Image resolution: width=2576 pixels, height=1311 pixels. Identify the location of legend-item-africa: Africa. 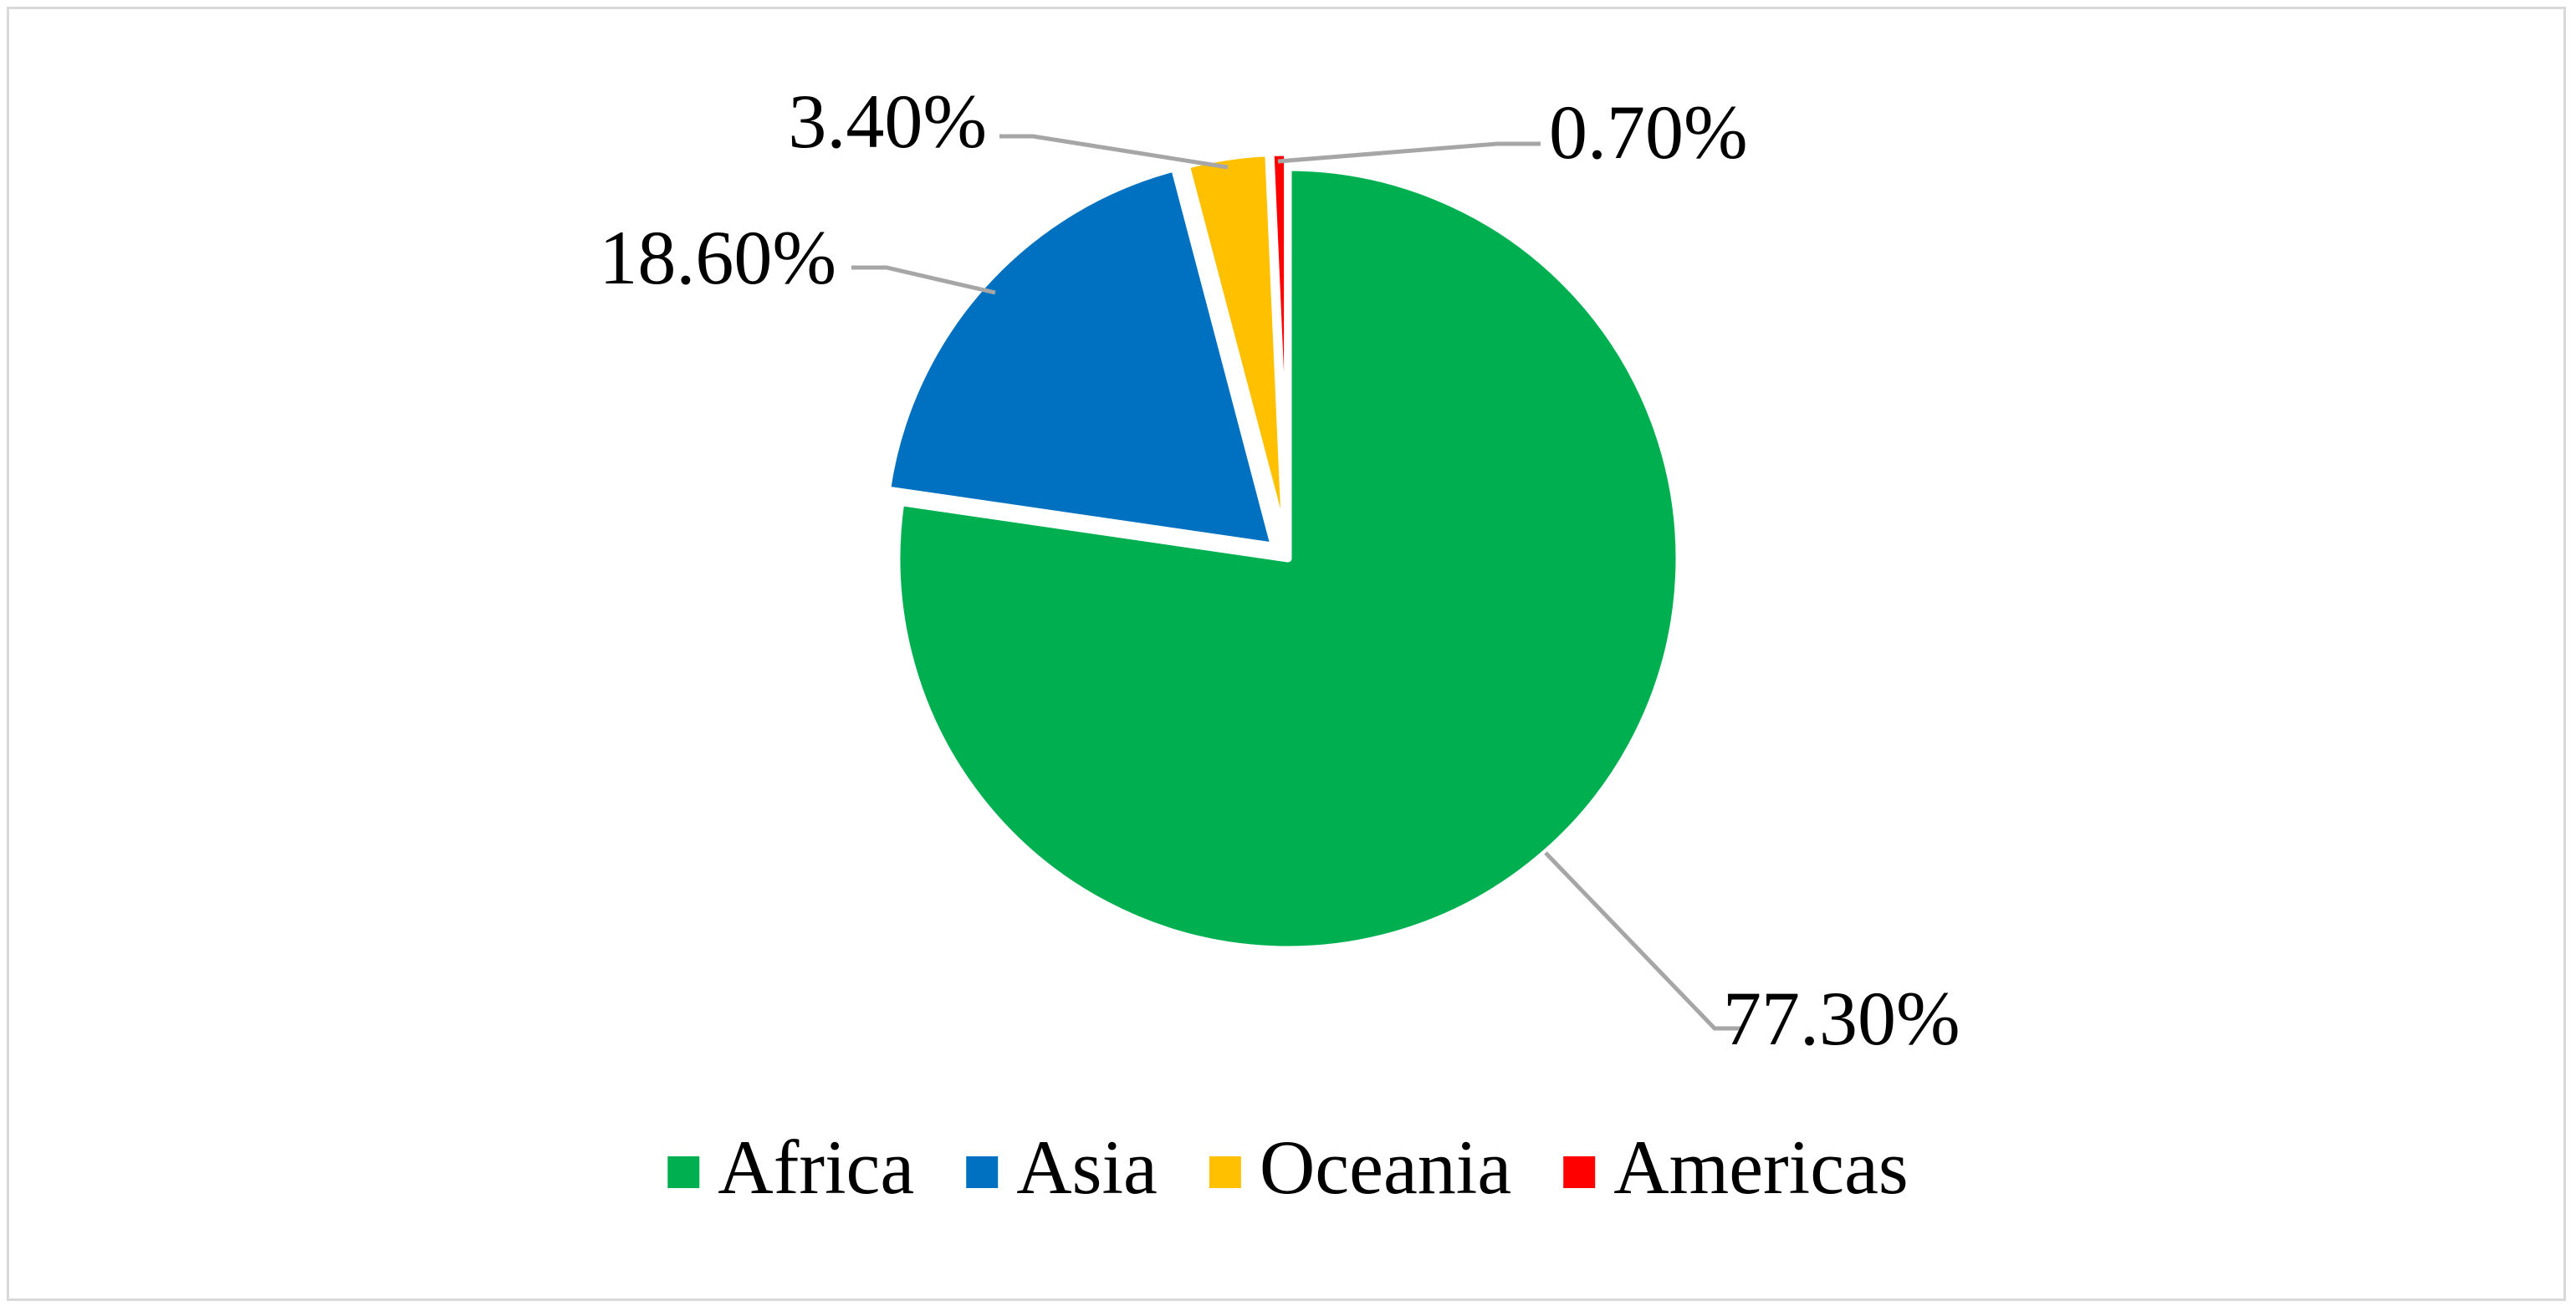
(790, 1167).